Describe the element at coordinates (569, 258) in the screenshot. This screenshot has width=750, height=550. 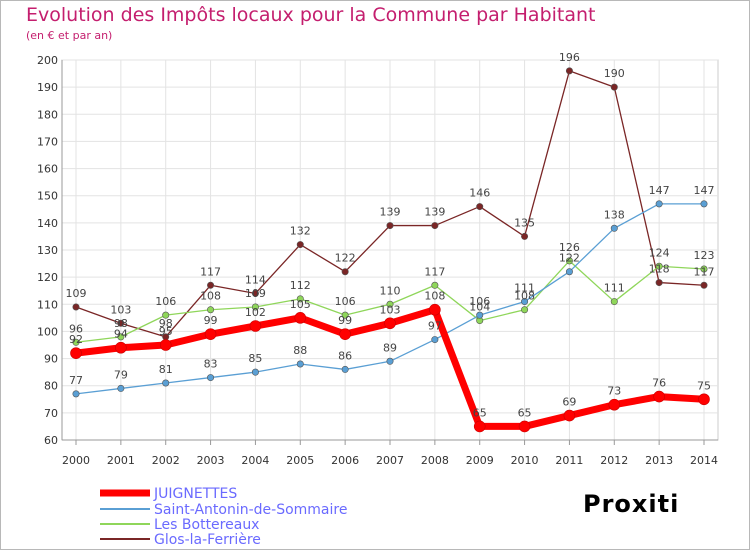
I see `data-label: 122` at that location.